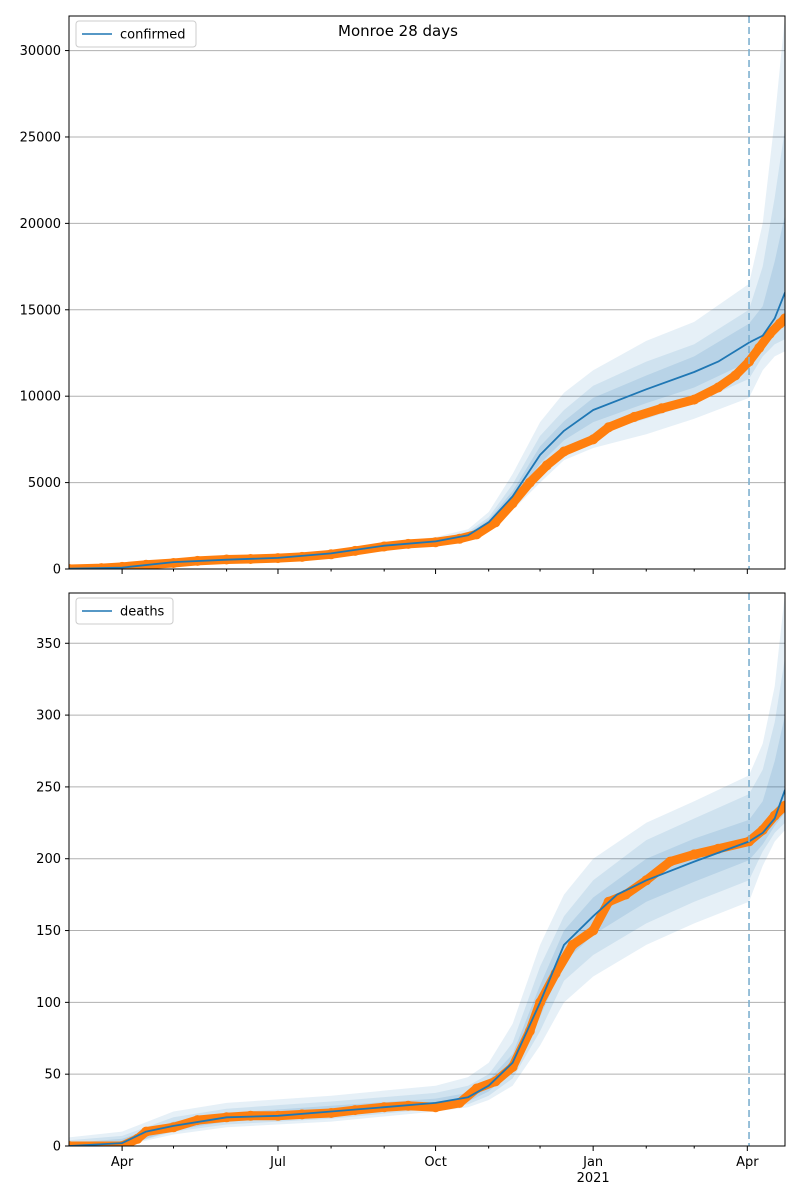  What do you see at coordinates (48, 931) in the screenshot?
I see `deaths-ytick-label: 150` at bounding box center [48, 931].